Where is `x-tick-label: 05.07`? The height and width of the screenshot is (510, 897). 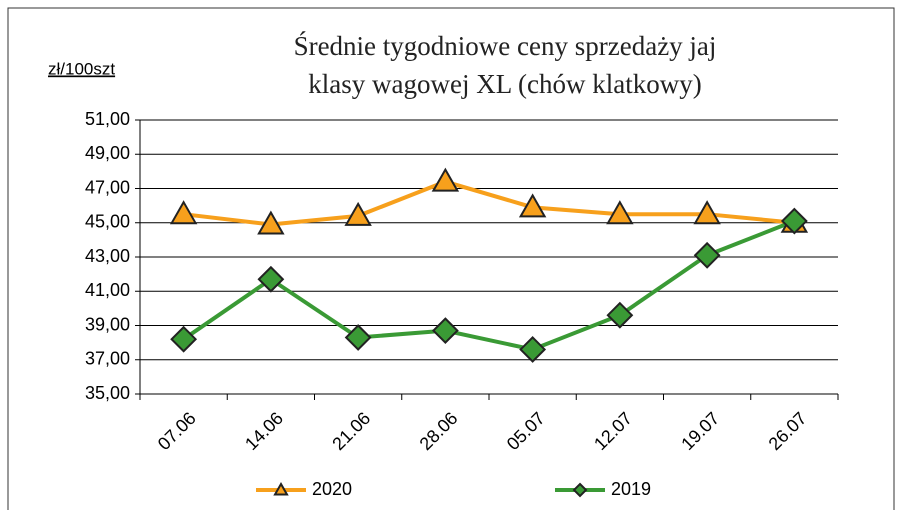 x-tick-label: 05.07 is located at coordinates (526, 431).